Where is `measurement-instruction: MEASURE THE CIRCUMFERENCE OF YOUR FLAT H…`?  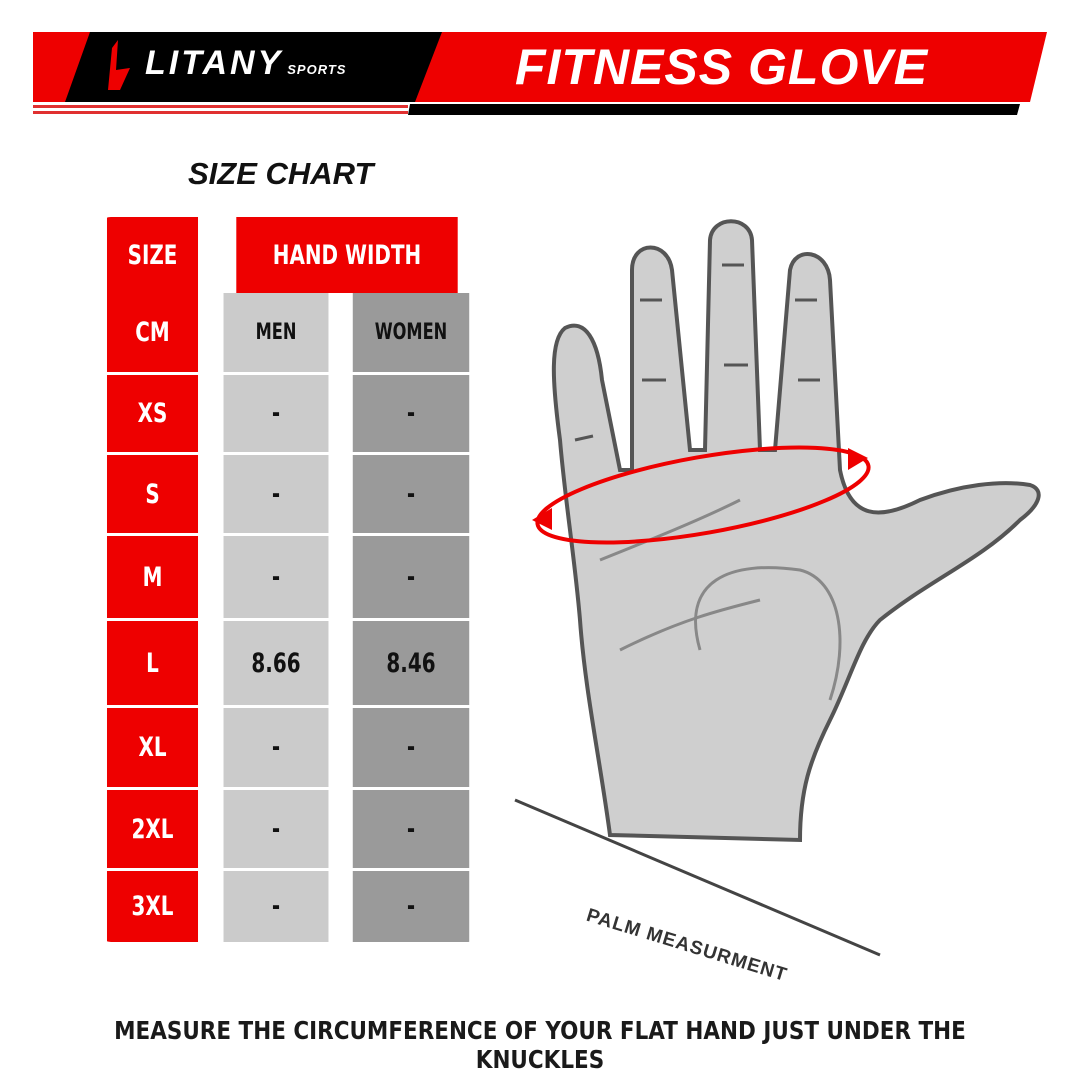
measurement-instruction: MEASURE THE CIRCUMFERENCE OF YOUR FLAT H… is located at coordinates (540, 1045).